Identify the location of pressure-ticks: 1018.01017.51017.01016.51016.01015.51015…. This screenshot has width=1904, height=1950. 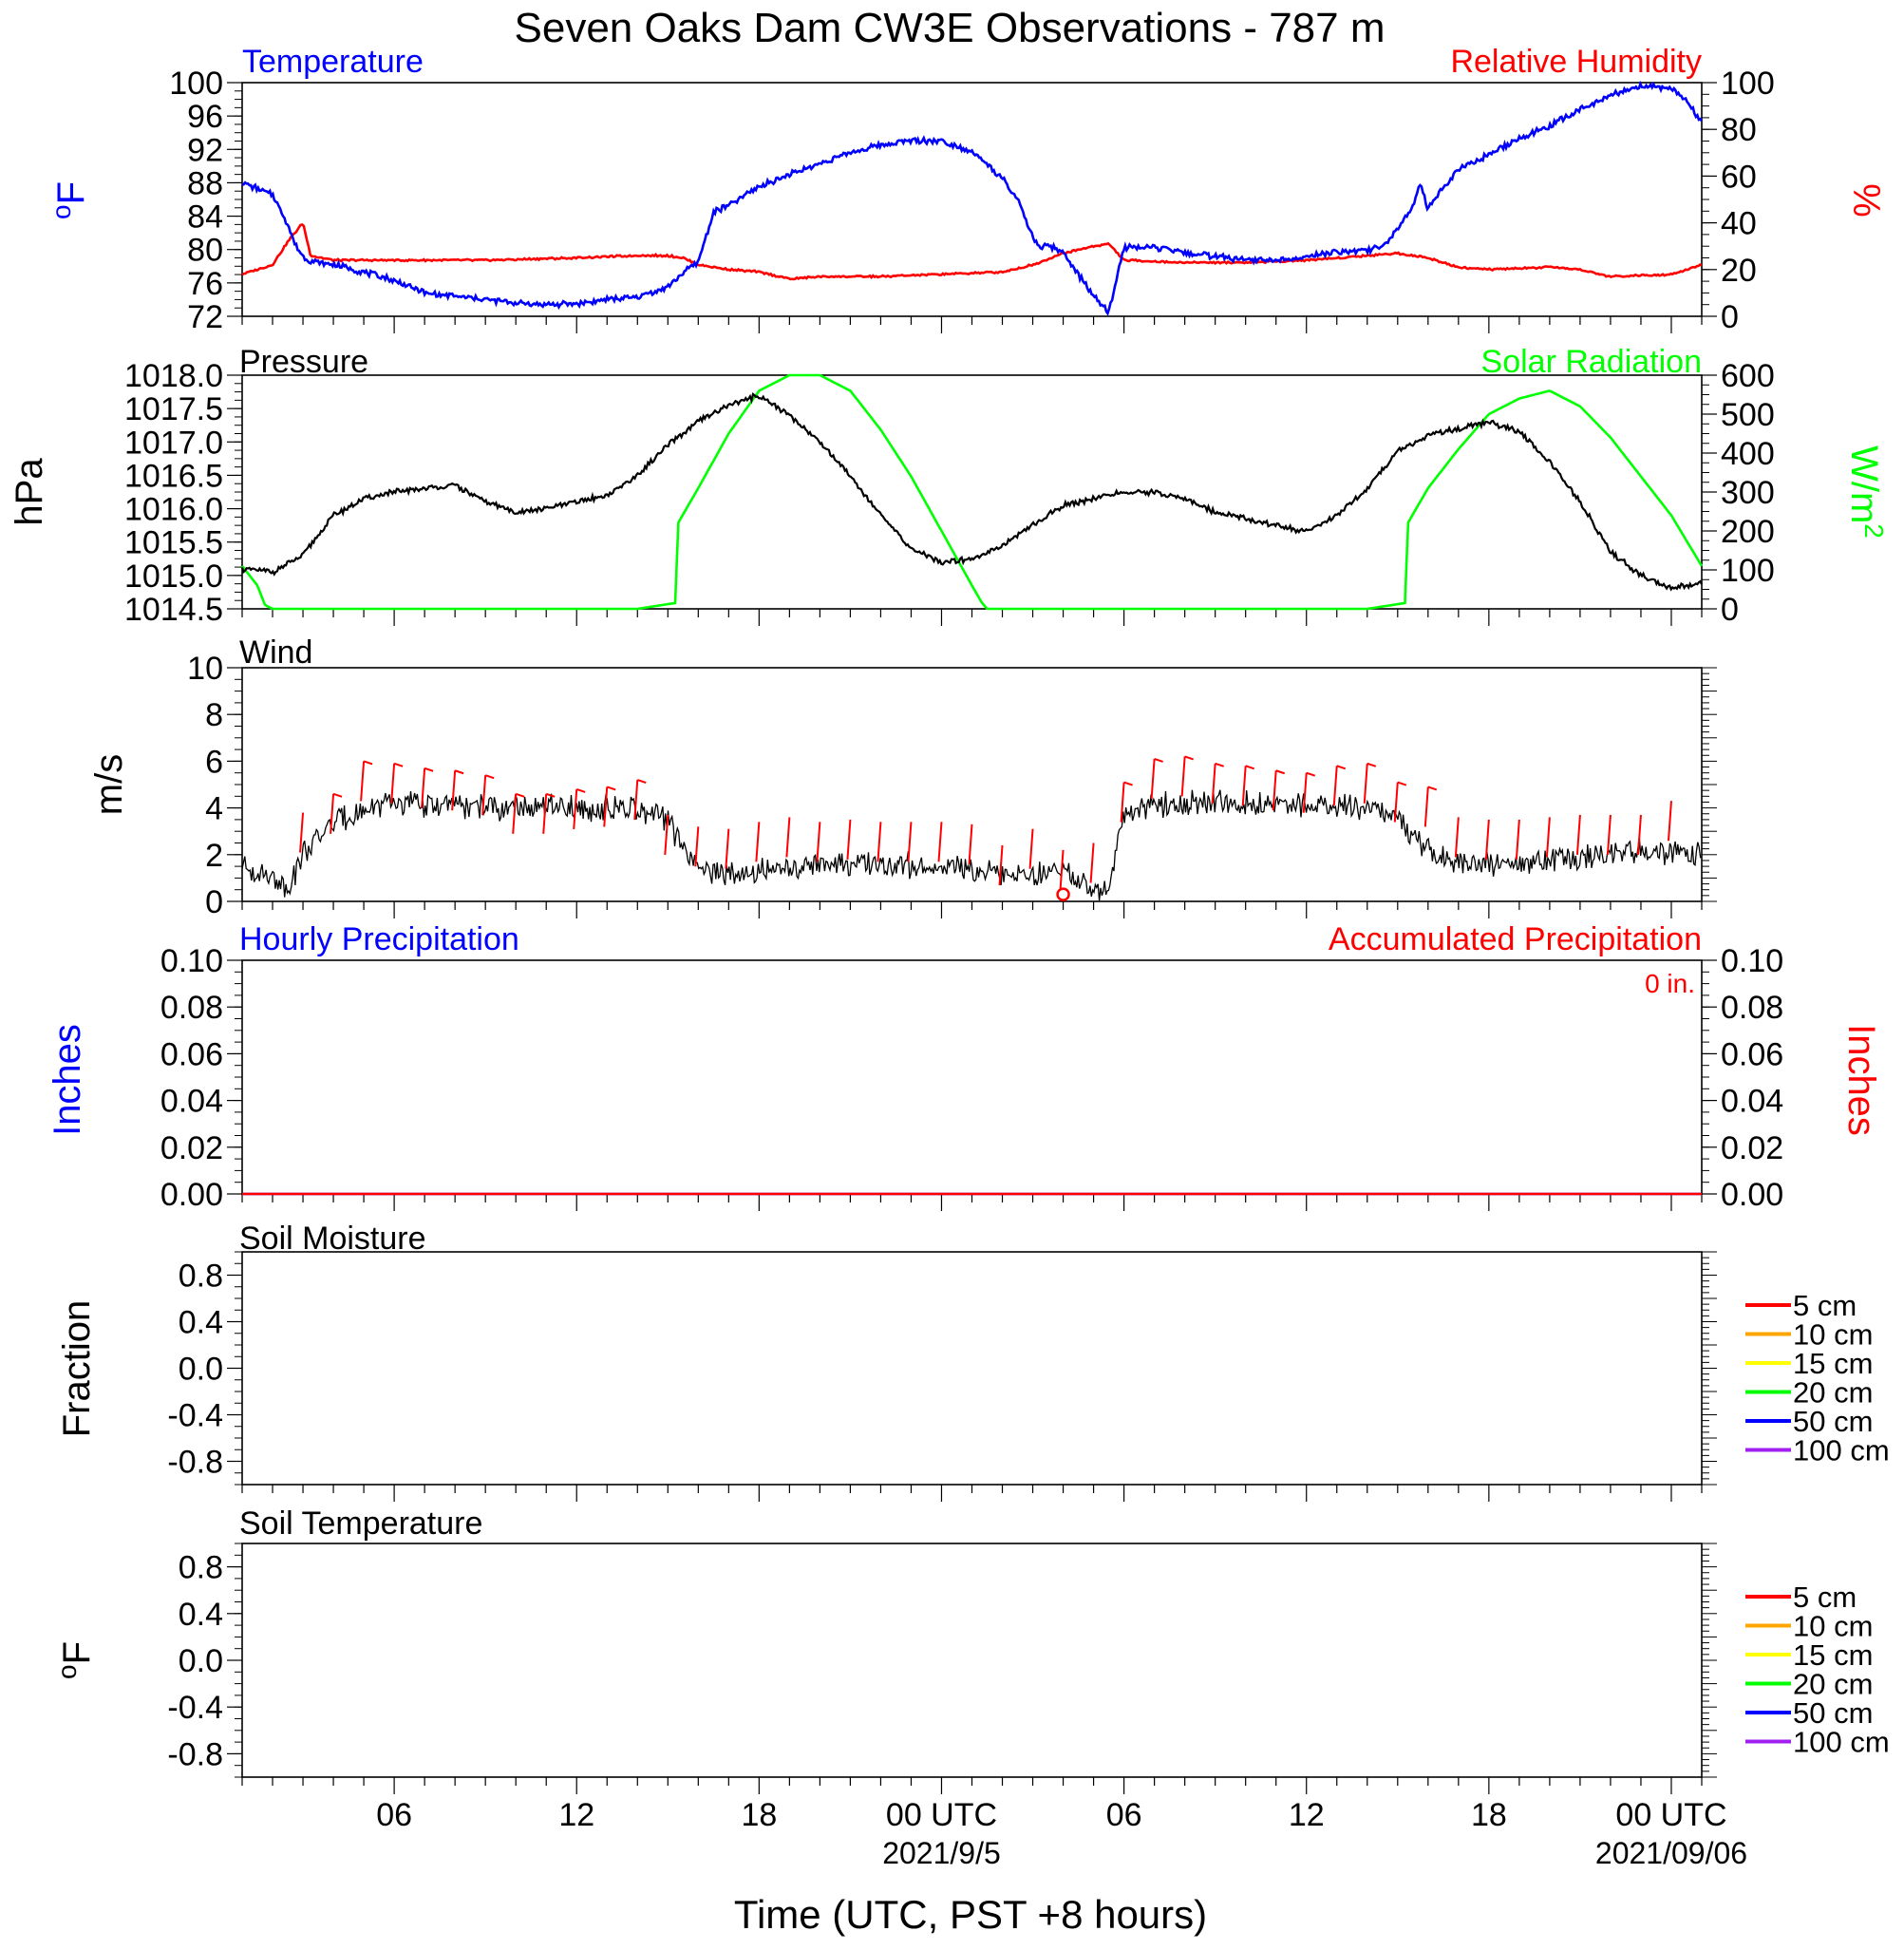
(950, 493).